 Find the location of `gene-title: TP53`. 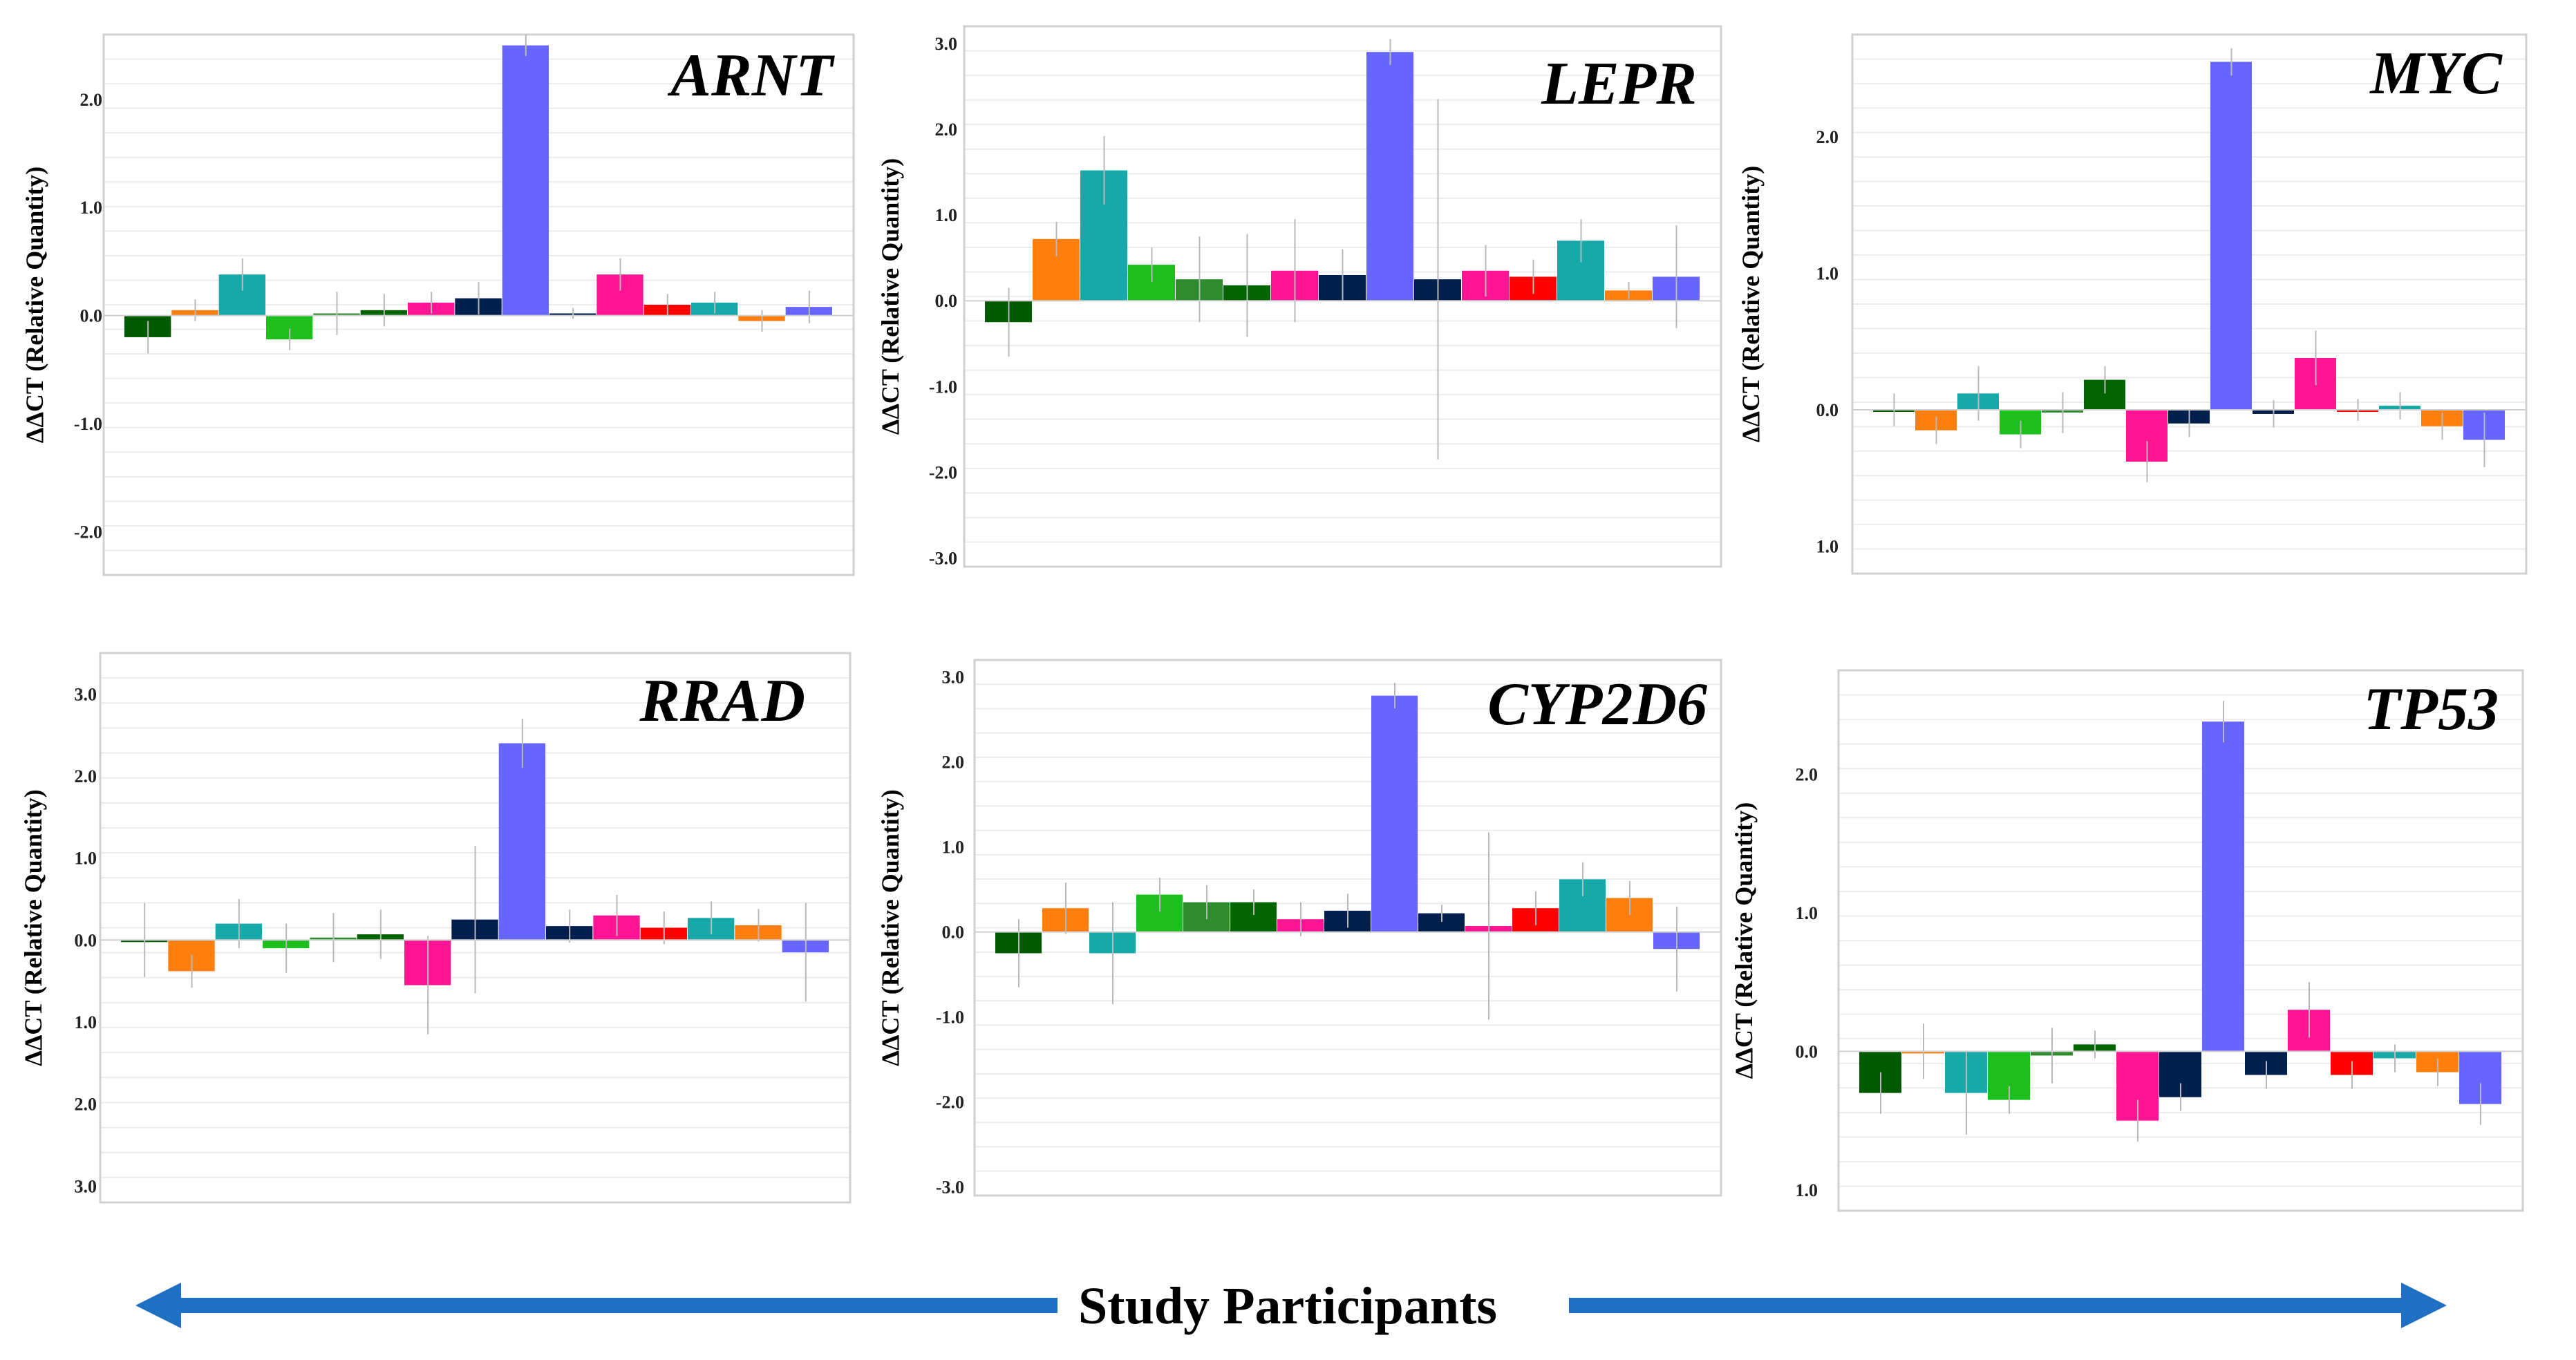

gene-title: TP53 is located at coordinates (2431, 709).